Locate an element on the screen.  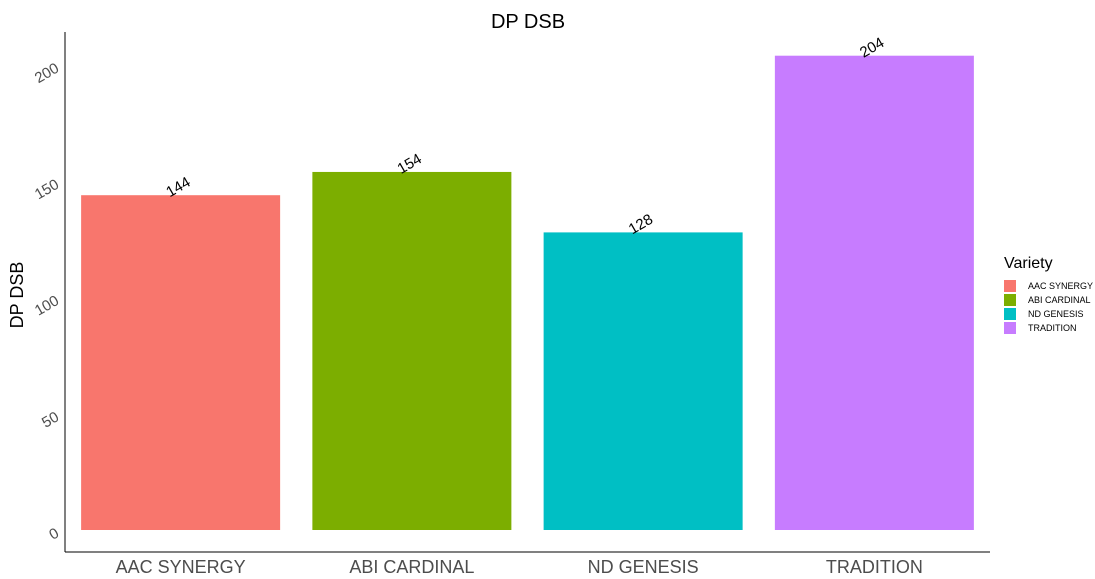
legend-label: ABI CARDINAL is located at coordinates (1059, 300).